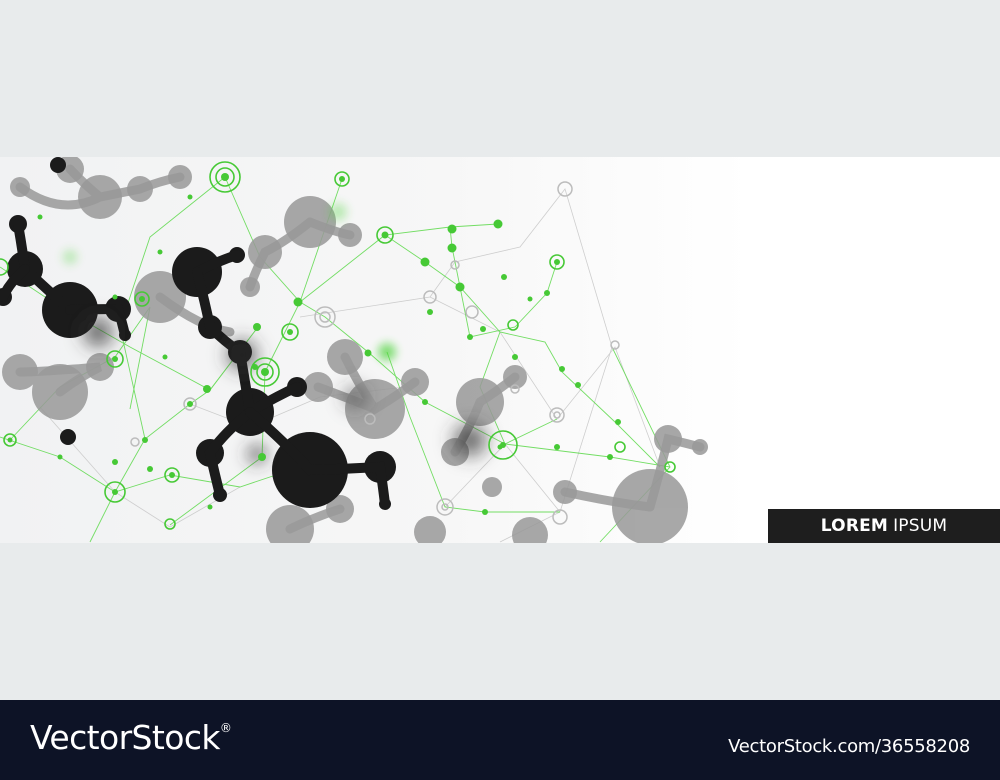 This screenshot has width=1000, height=780. What do you see at coordinates (125, 737) in the screenshot?
I see `brand-name: VectorStock` at bounding box center [125, 737].